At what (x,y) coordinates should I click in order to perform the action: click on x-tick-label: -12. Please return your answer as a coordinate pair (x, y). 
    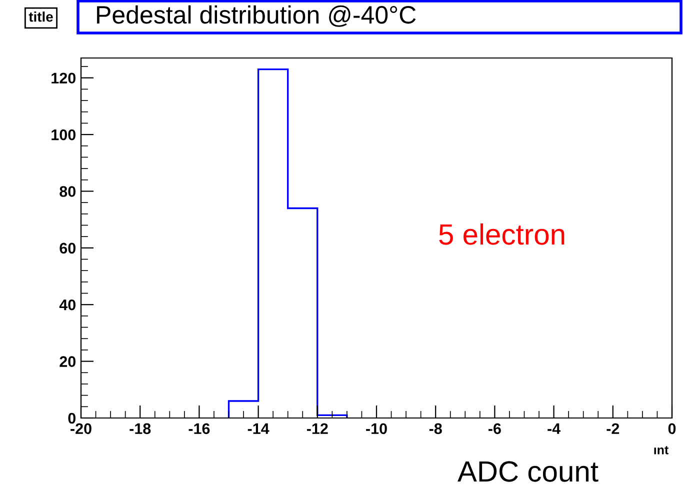
    Looking at the image, I should click on (317, 428).